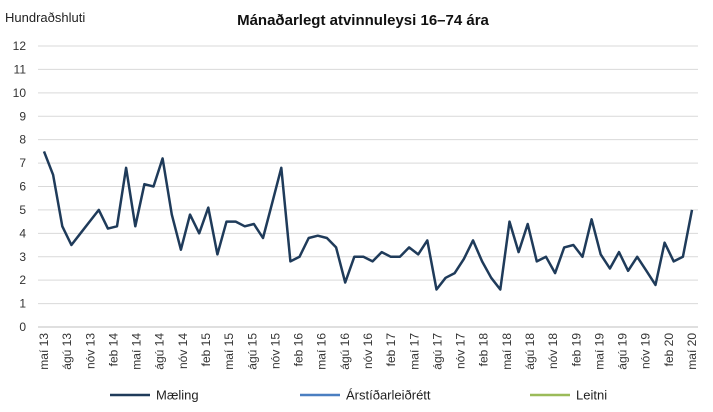  What do you see at coordinates (44, 351) in the screenshot?
I see `x-tick-label: maí 13` at bounding box center [44, 351].